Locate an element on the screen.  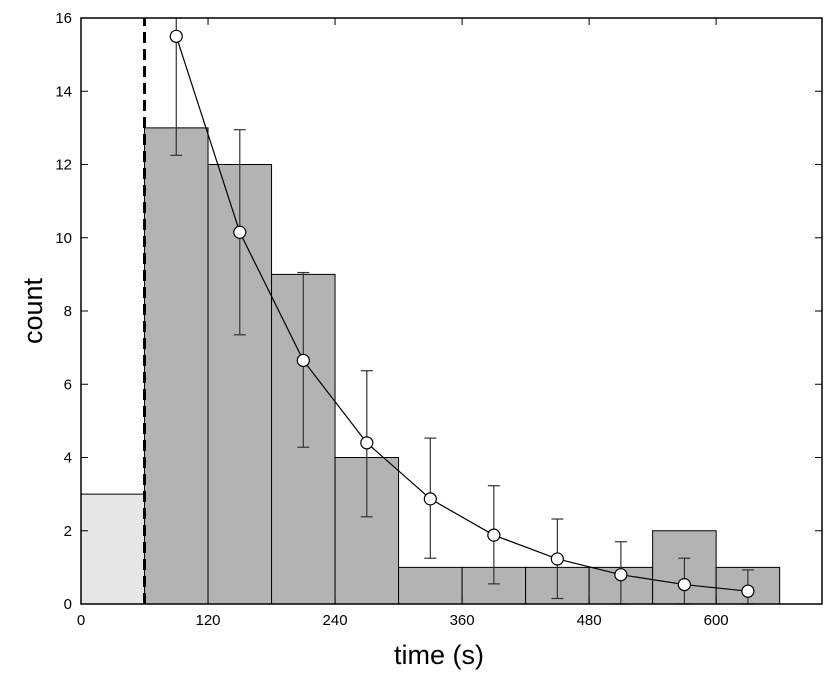
x-tick-label: 360 is located at coordinates (462, 620).